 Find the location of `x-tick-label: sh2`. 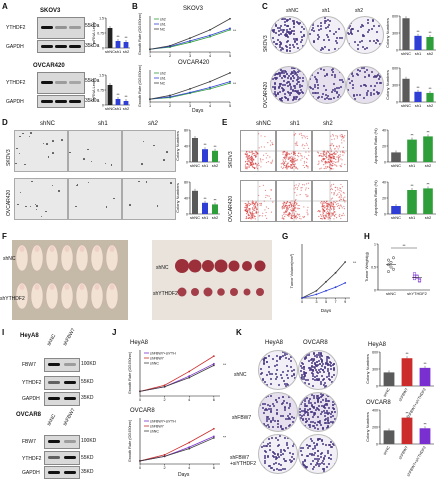

x-tick-label: sh2 is located at coordinates (430, 105).